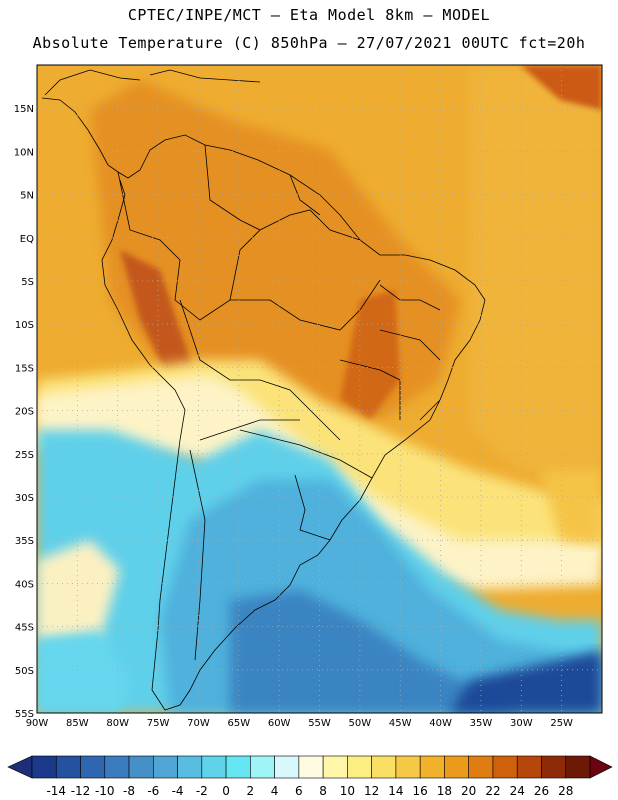 The height and width of the screenshot is (800, 618). Describe the element at coordinates (78, 590) in the screenshot. I see `pacific-pale-field` at that location.